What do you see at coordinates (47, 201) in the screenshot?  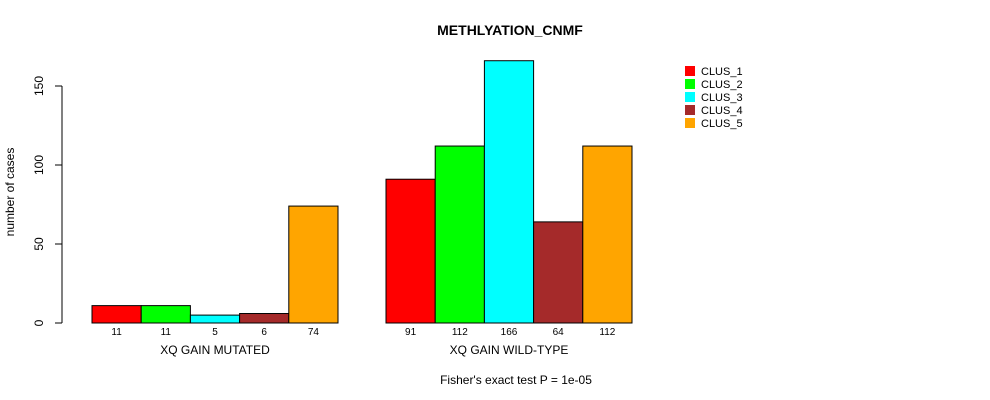 I see `y-ticks: 0 50 100 150` at bounding box center [47, 201].